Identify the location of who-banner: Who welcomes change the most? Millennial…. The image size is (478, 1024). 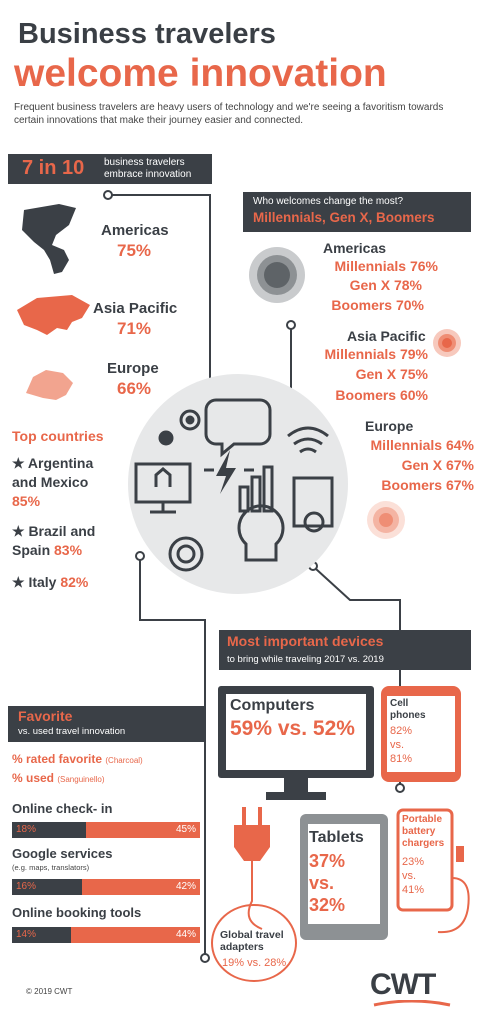
(357, 212).